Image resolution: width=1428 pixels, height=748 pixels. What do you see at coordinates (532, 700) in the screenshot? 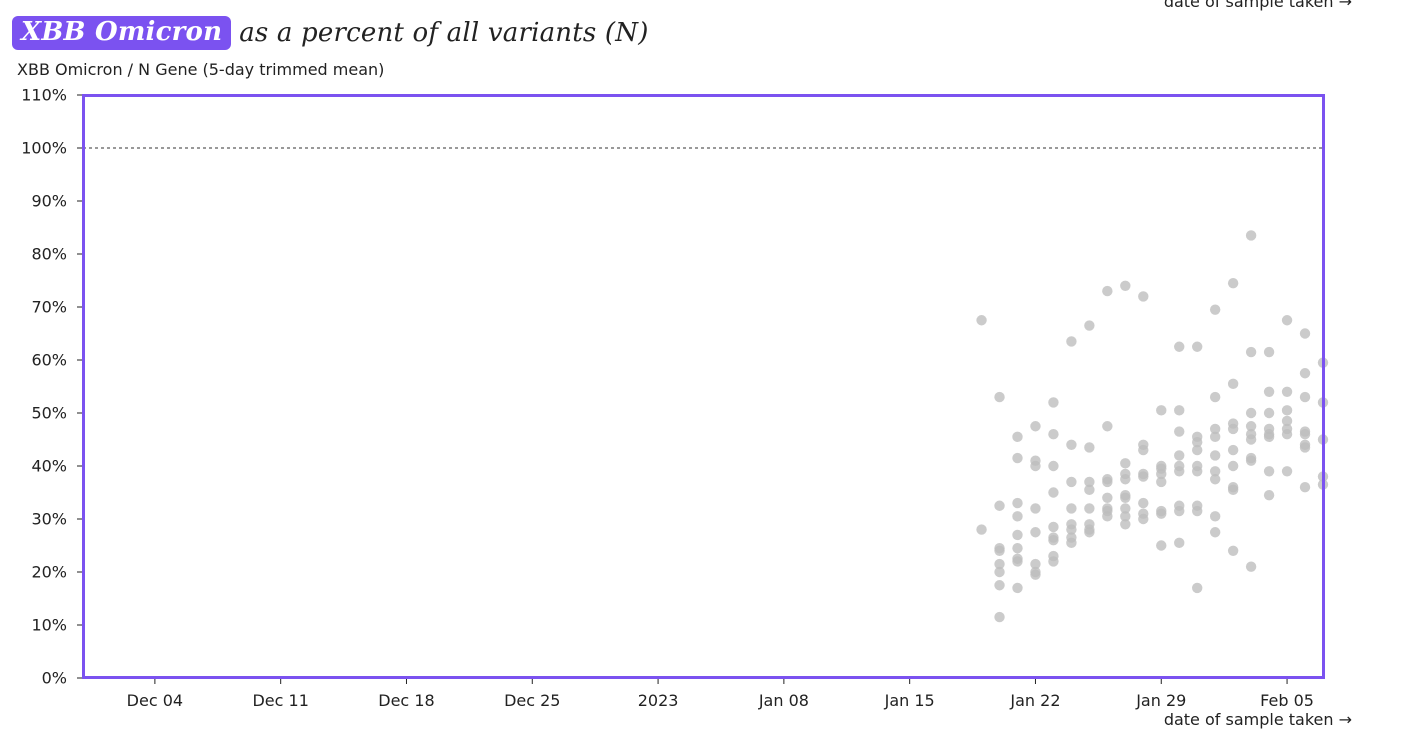
I see `x-tick-label: Dec 25` at bounding box center [532, 700].